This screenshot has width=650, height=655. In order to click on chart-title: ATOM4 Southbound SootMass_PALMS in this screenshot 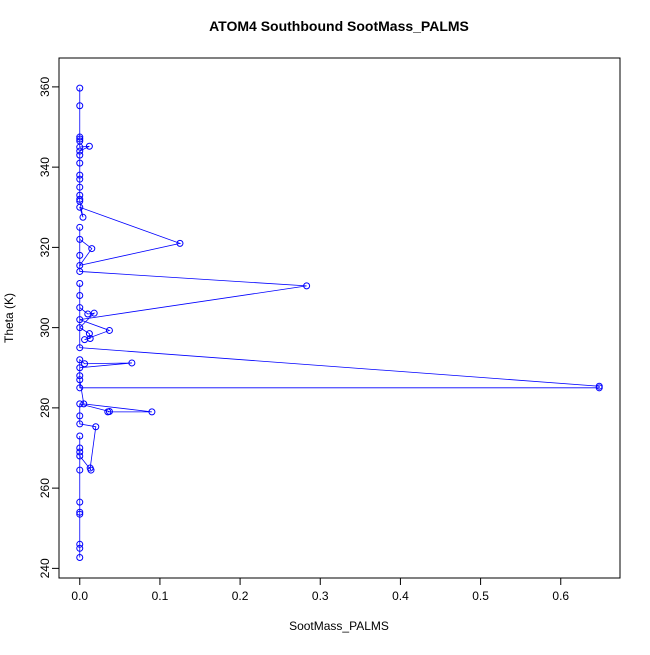, I will do `click(339, 26)`.